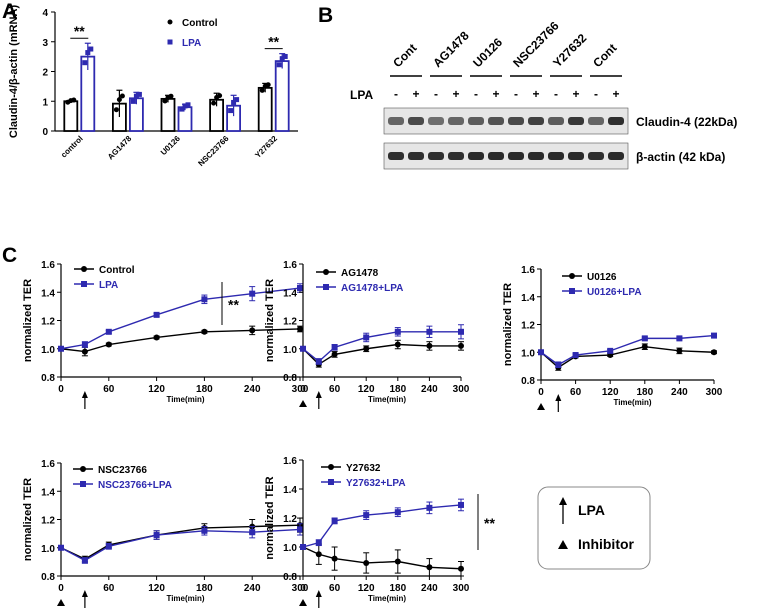 Image resolution: width=765 pixels, height=614 pixels. What do you see at coordinates (382, 558) in the screenshot?
I see `series-line` at bounding box center [382, 558].